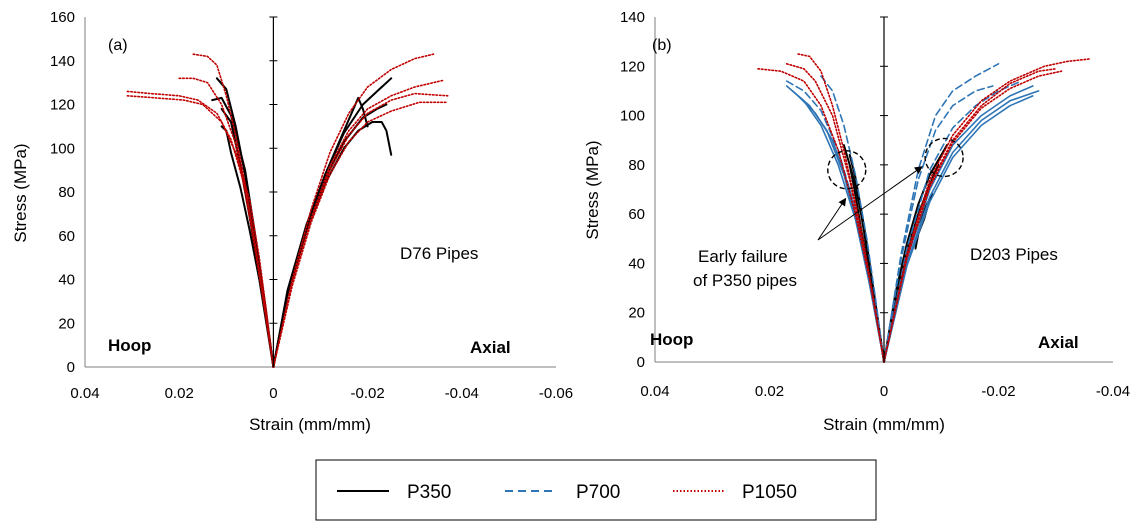 The image size is (1142, 524). Describe the element at coordinates (62, 105) in the screenshot. I see `panel-a-y-tick-label: 120` at that location.